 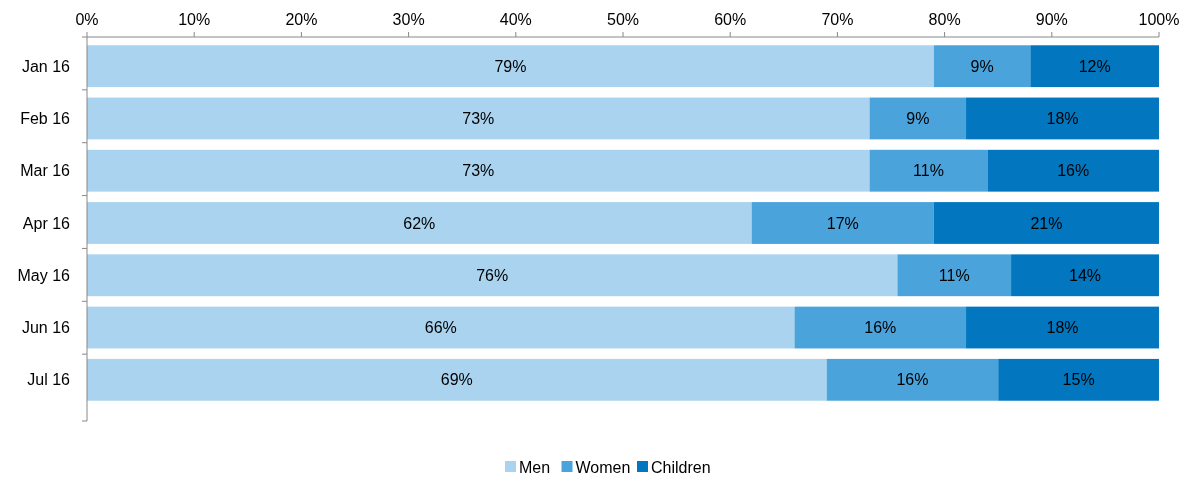 I want to click on y-tick-label: Mar 16, so click(x=45, y=171).